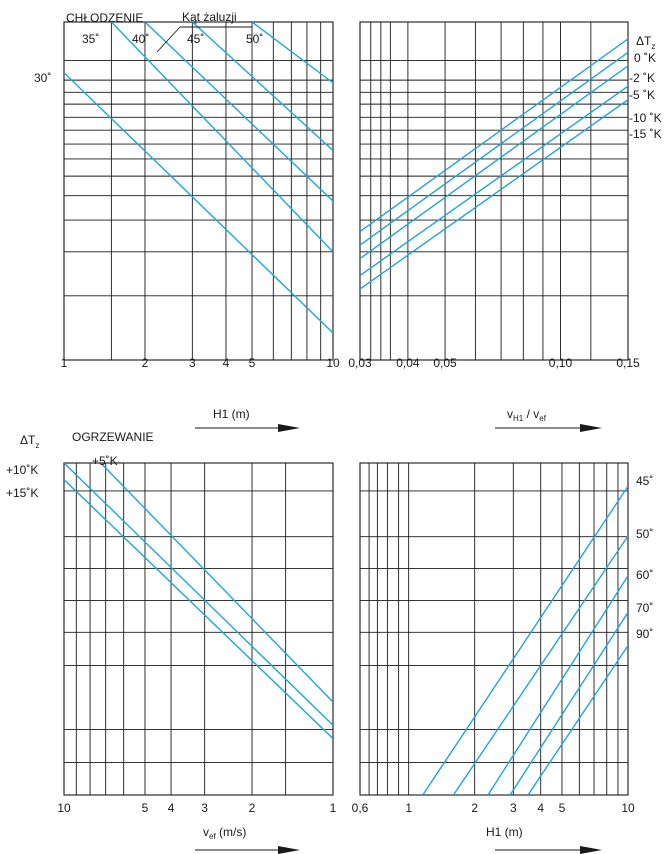 This screenshot has height=854, width=666. Describe the element at coordinates (195, 39) in the screenshot. I see `angle-45-label: 45˚` at that location.